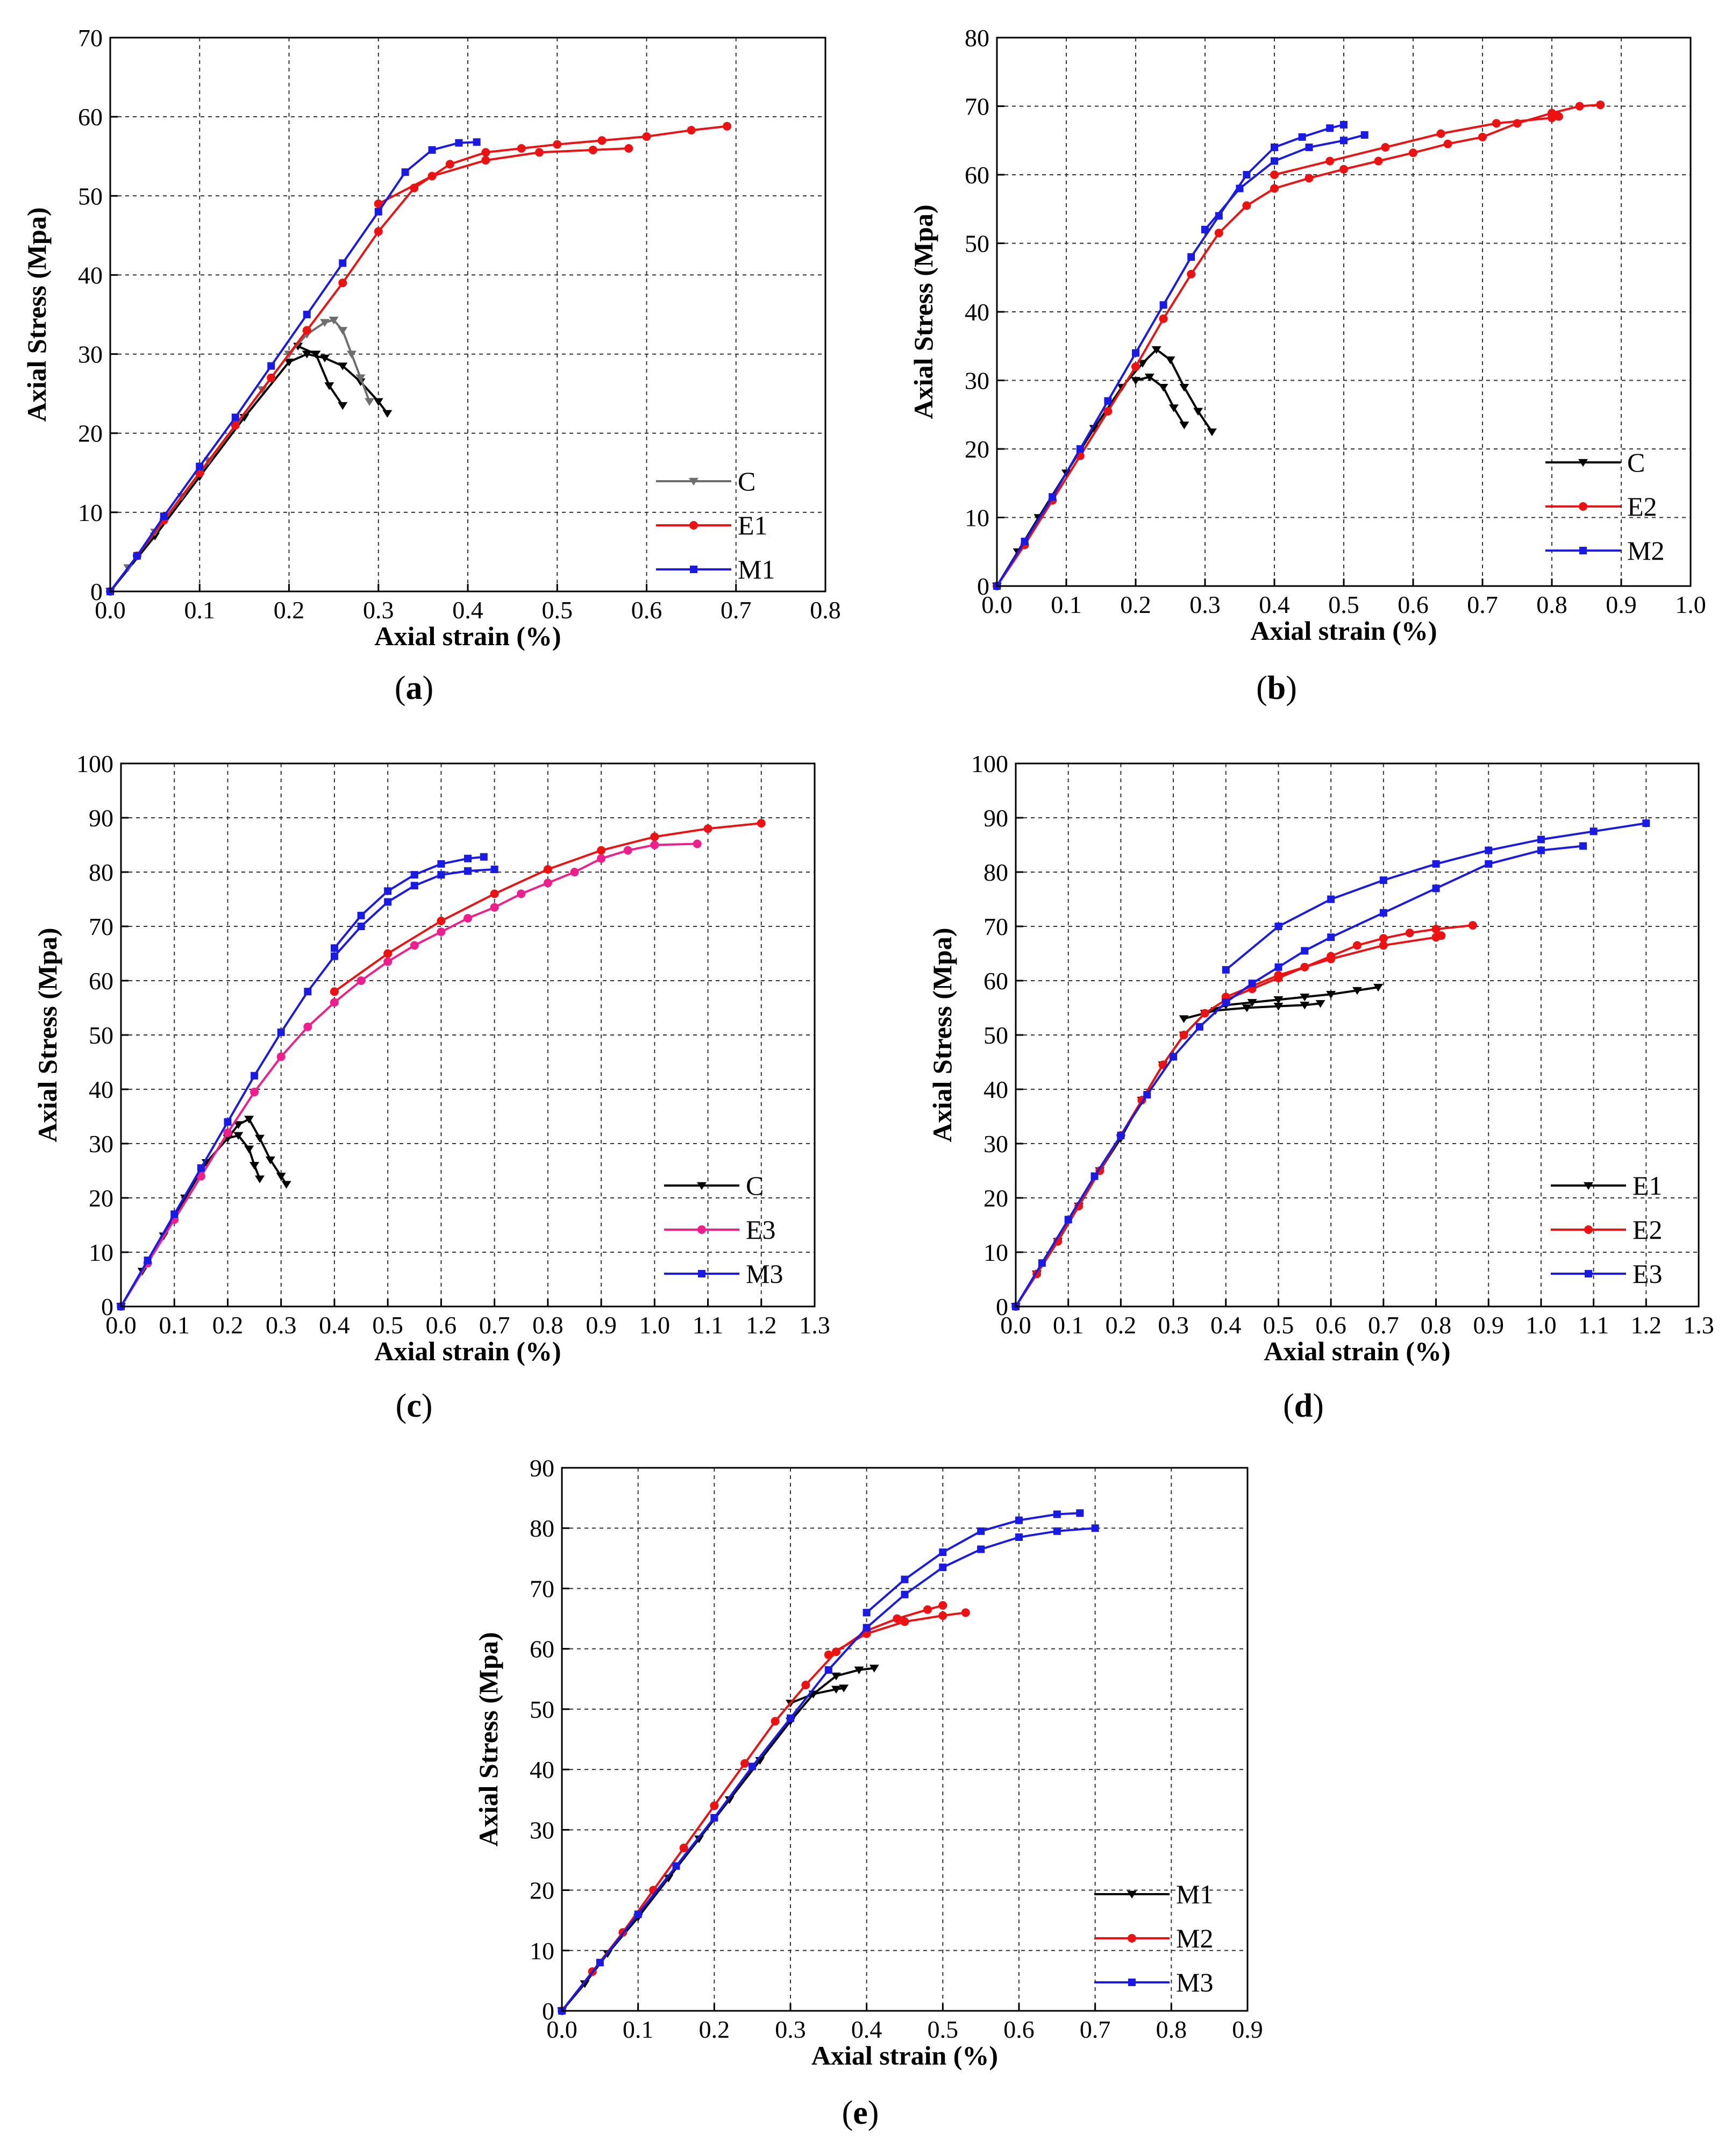 This screenshot has width=1725, height=2156. Describe the element at coordinates (995, 981) in the screenshot. I see `y-tick-label: 60` at that location.